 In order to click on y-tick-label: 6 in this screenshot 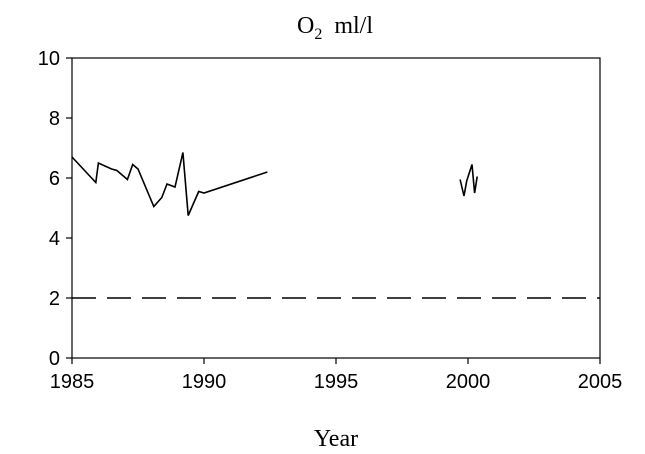, I will do `click(54, 179)`.